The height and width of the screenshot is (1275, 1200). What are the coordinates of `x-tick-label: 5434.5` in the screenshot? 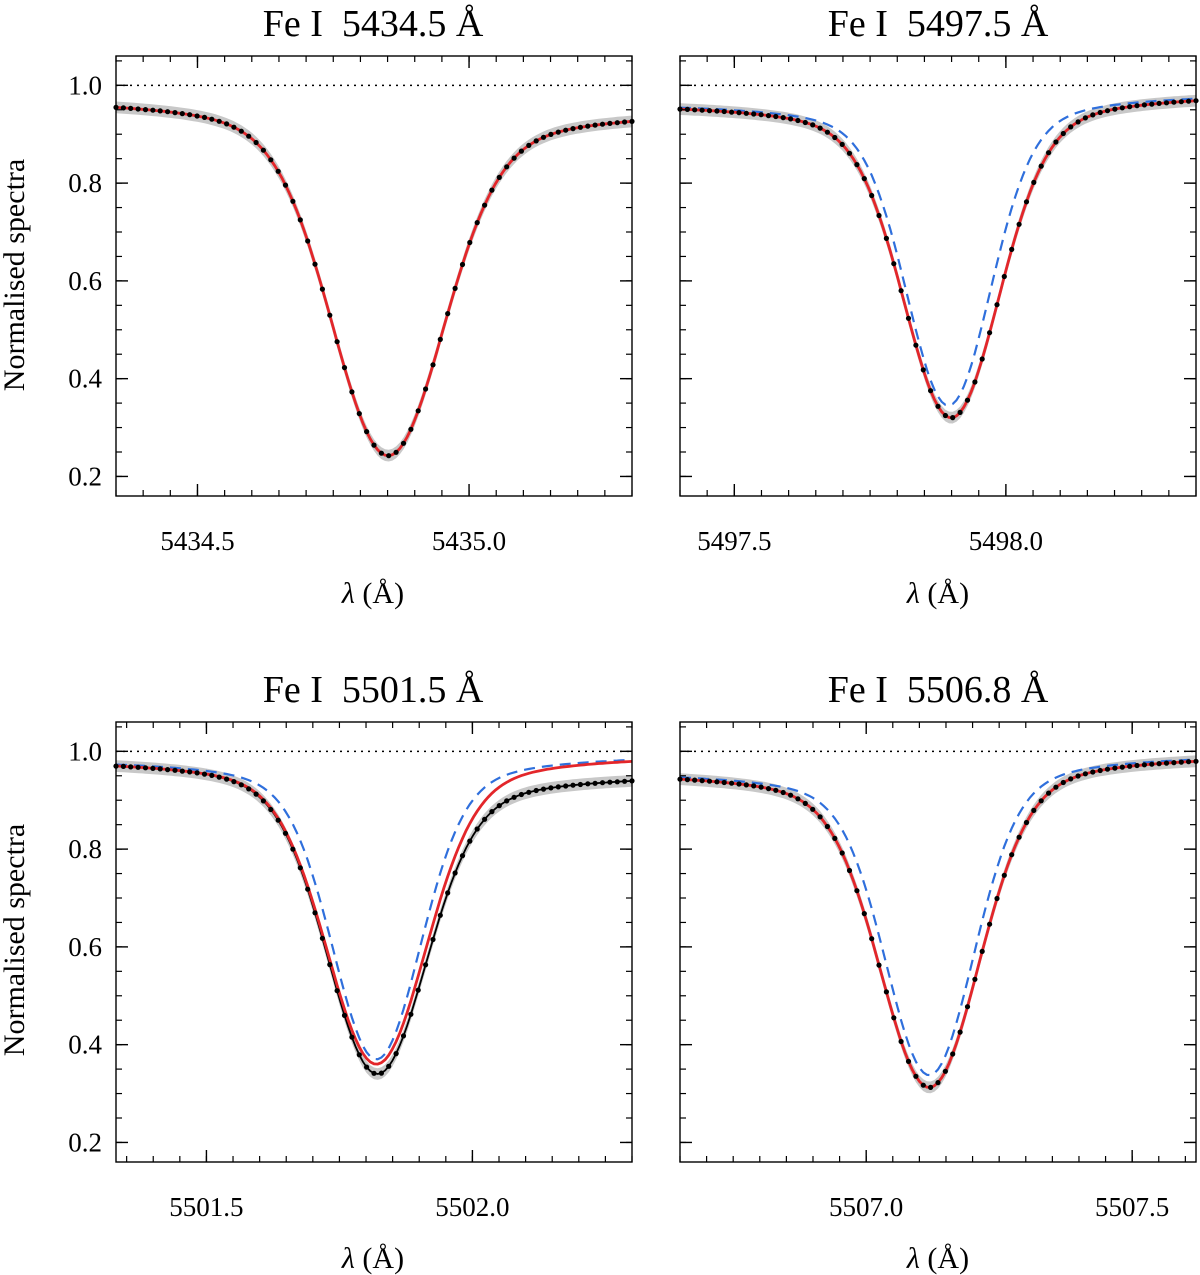 It's located at (197, 541).